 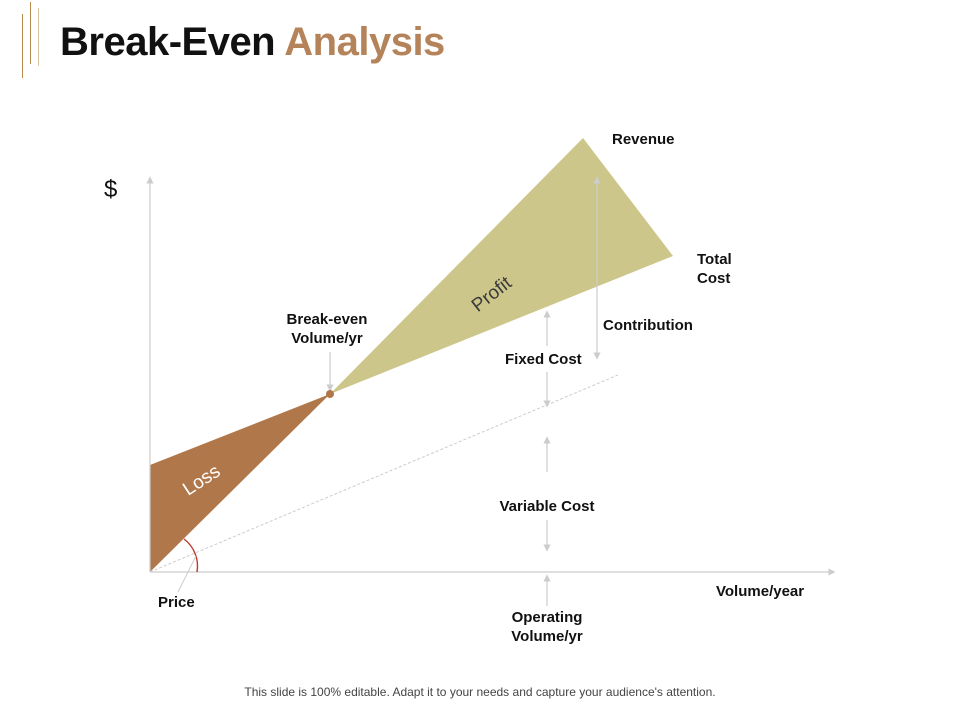 What do you see at coordinates (543, 359) in the screenshot?
I see `fixed-cost-label: Fixed Cost` at bounding box center [543, 359].